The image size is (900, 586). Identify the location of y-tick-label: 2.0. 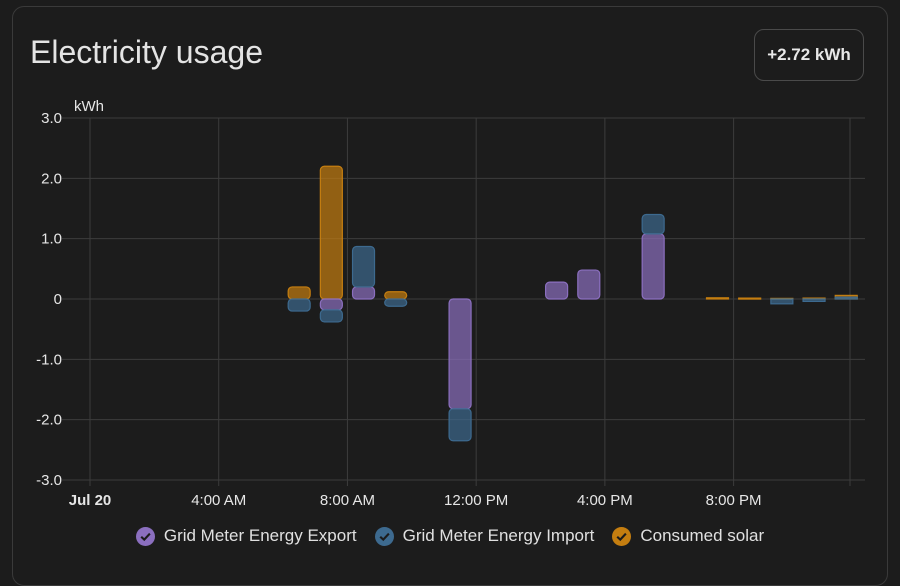
(51, 178).